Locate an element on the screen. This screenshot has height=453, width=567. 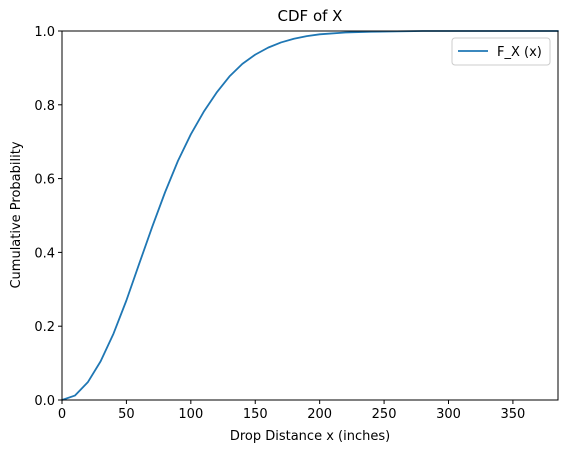
y-tick-label: 0.0 is located at coordinates (44, 401).